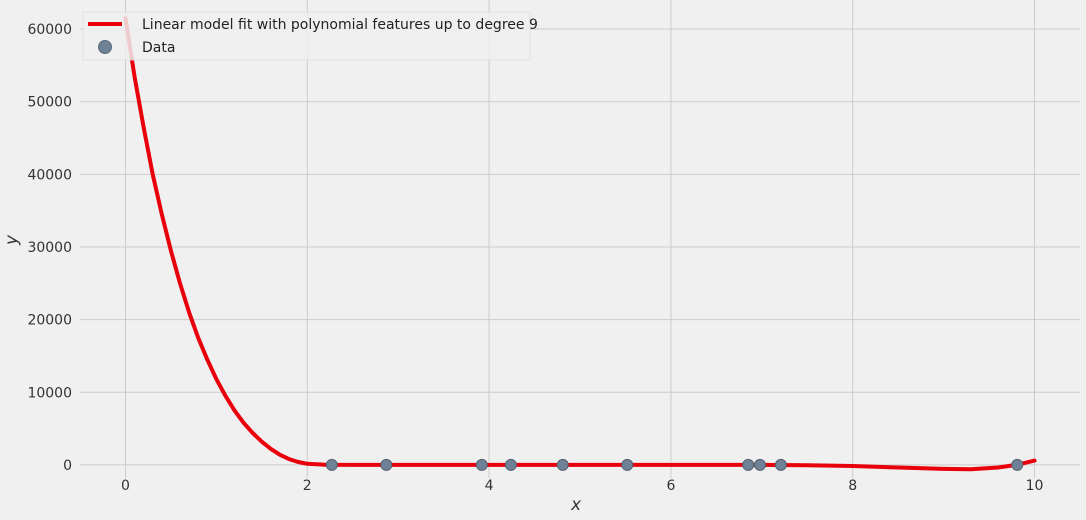 The height and width of the screenshot is (520, 1086). Describe the element at coordinates (1035, 486) in the screenshot. I see `x-tick-label: 10` at that location.